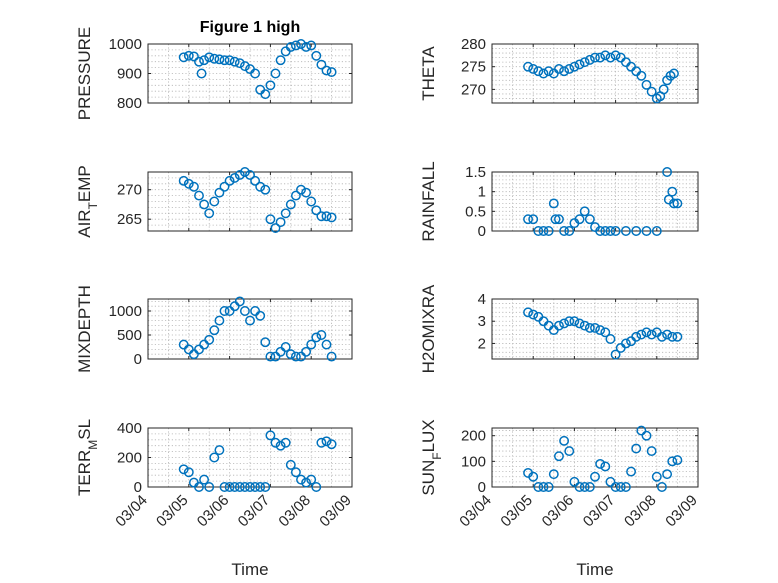 This screenshot has width=778, height=583. I want to click on x-axis-label: Time, so click(249, 569).